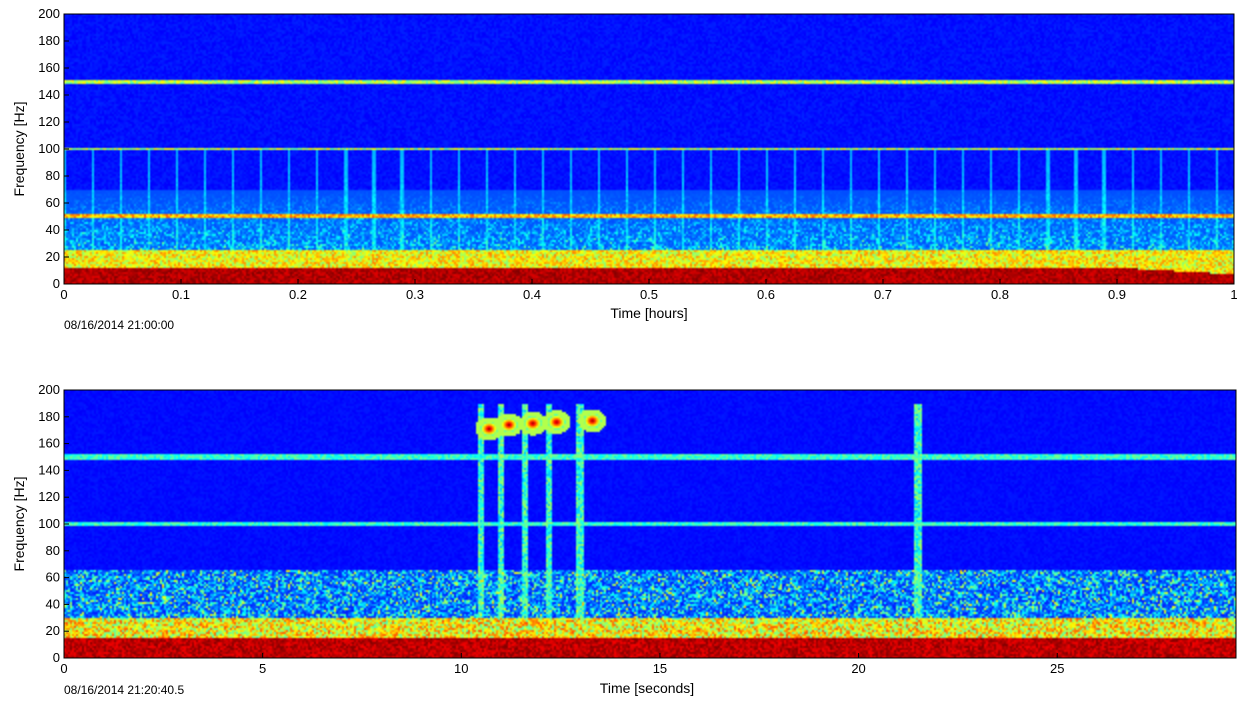  Describe the element at coordinates (766, 294) in the screenshot. I see `top-x-tick-label: 0.6` at that location.